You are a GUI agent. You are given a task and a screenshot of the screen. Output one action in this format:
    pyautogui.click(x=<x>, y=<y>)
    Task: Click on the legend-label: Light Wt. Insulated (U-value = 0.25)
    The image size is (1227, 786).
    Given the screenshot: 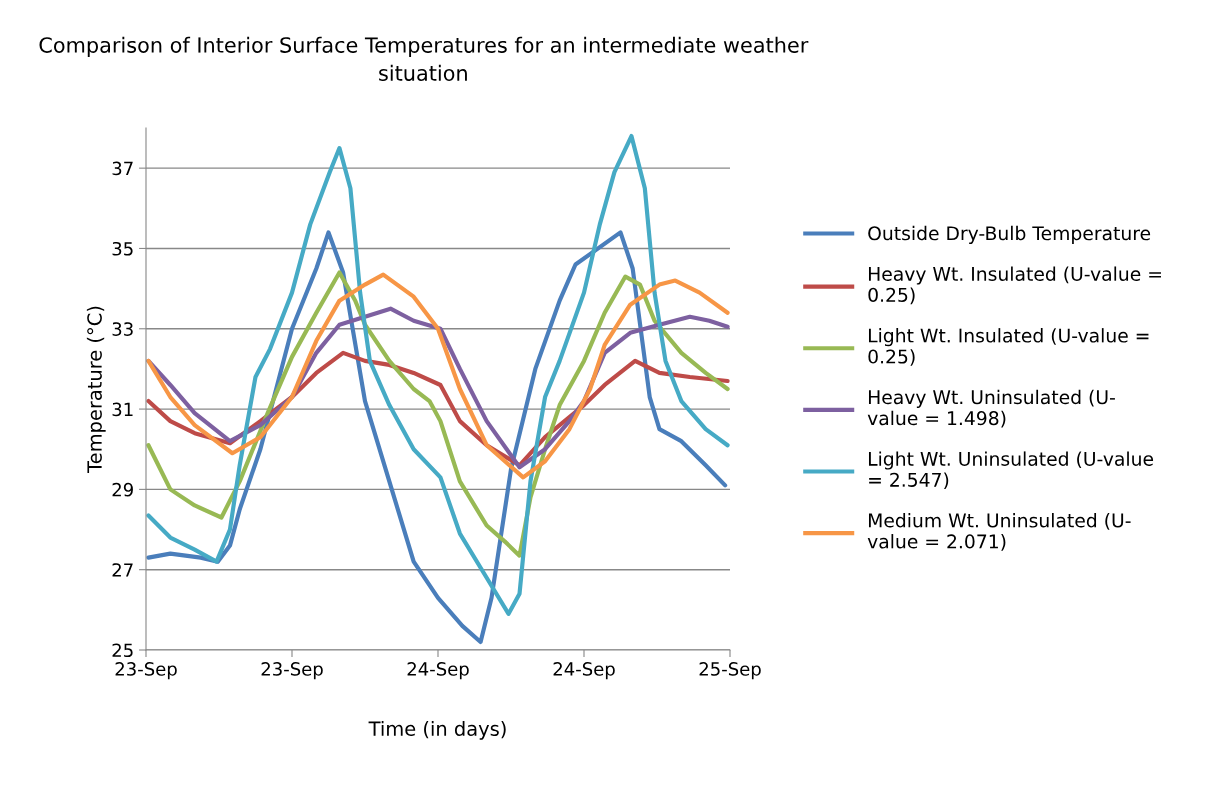 What is the action you would take?
    pyautogui.click(x=1008, y=347)
    